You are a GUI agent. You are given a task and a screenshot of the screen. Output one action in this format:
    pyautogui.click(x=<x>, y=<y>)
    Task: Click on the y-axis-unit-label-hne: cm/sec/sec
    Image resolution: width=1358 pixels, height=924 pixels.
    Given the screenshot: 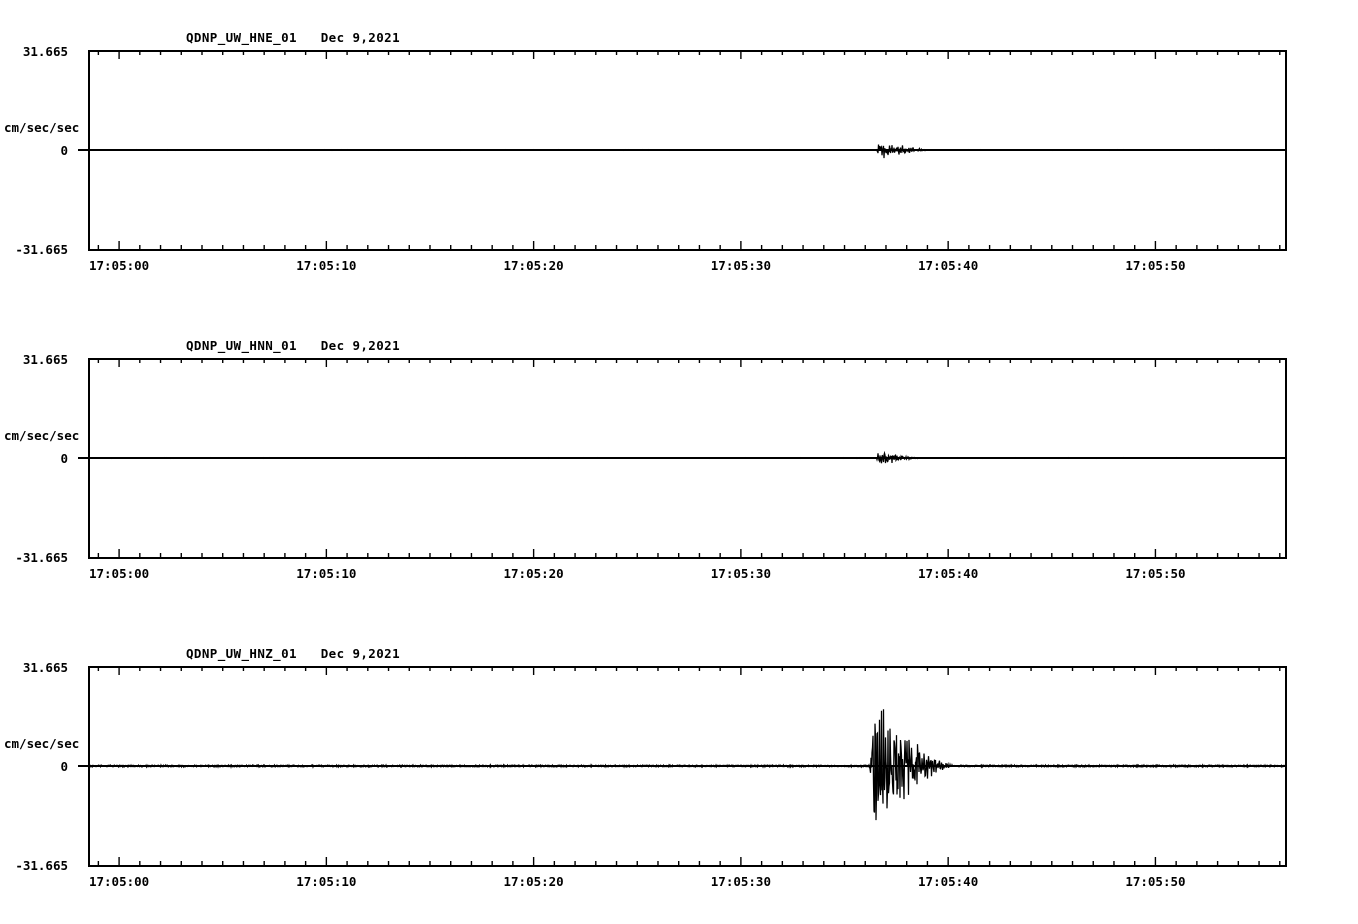 What is the action you would take?
    pyautogui.click(x=42, y=127)
    